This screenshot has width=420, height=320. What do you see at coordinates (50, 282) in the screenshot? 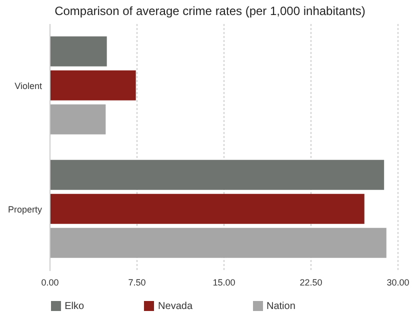
I see `x-tick-label: 0.00` at bounding box center [50, 282].